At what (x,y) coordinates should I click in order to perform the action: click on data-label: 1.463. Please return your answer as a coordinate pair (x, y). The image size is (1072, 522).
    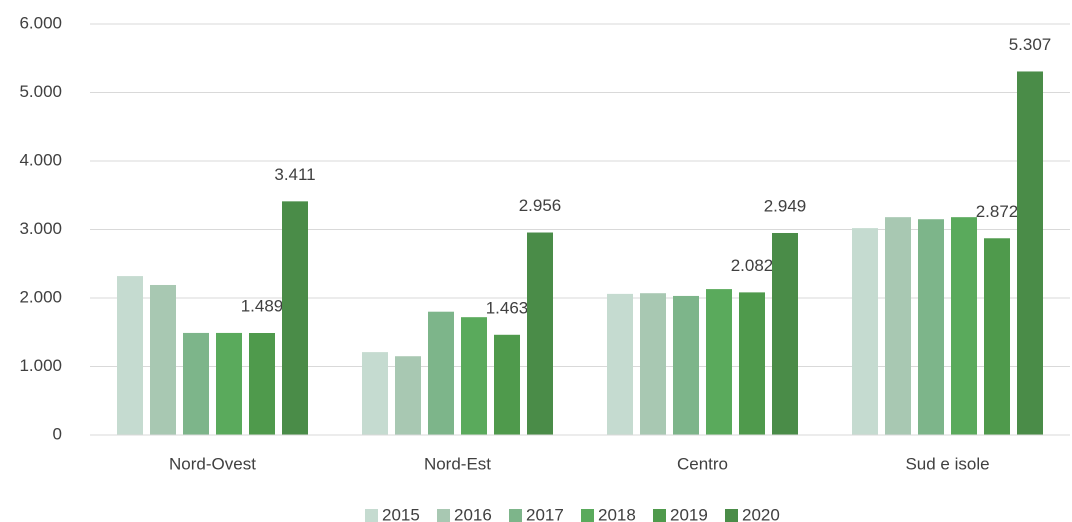
    Looking at the image, I should click on (507, 307).